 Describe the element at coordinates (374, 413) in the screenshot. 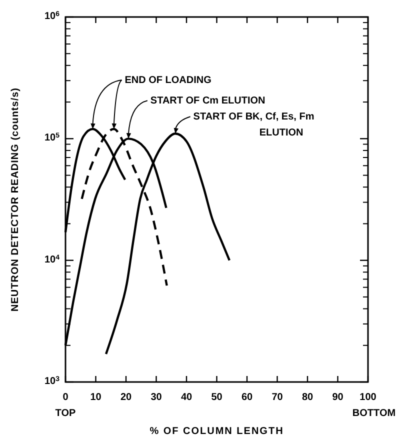

I see `text: BOTTOM` at that location.